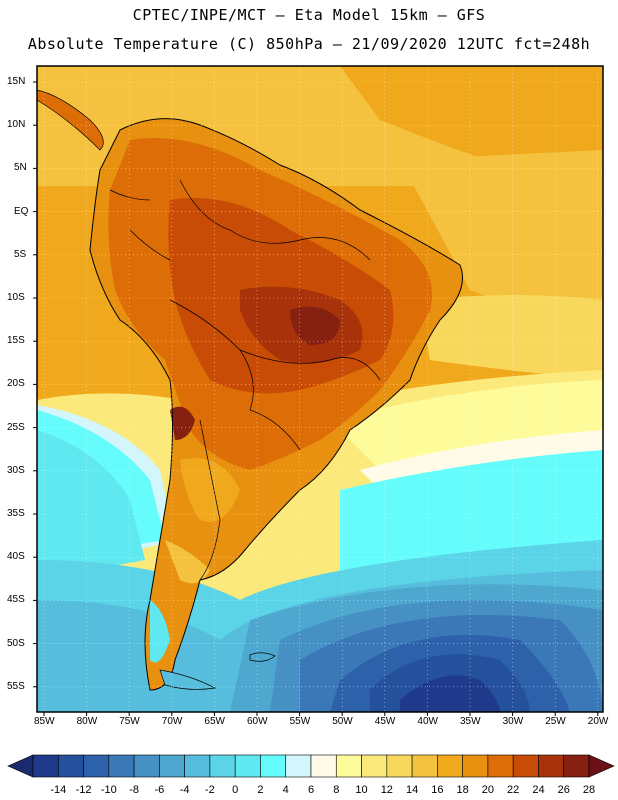 The width and height of the screenshot is (618, 800). What do you see at coordinates (16, 384) in the screenshot?
I see `lat-label: 20S` at bounding box center [16, 384].